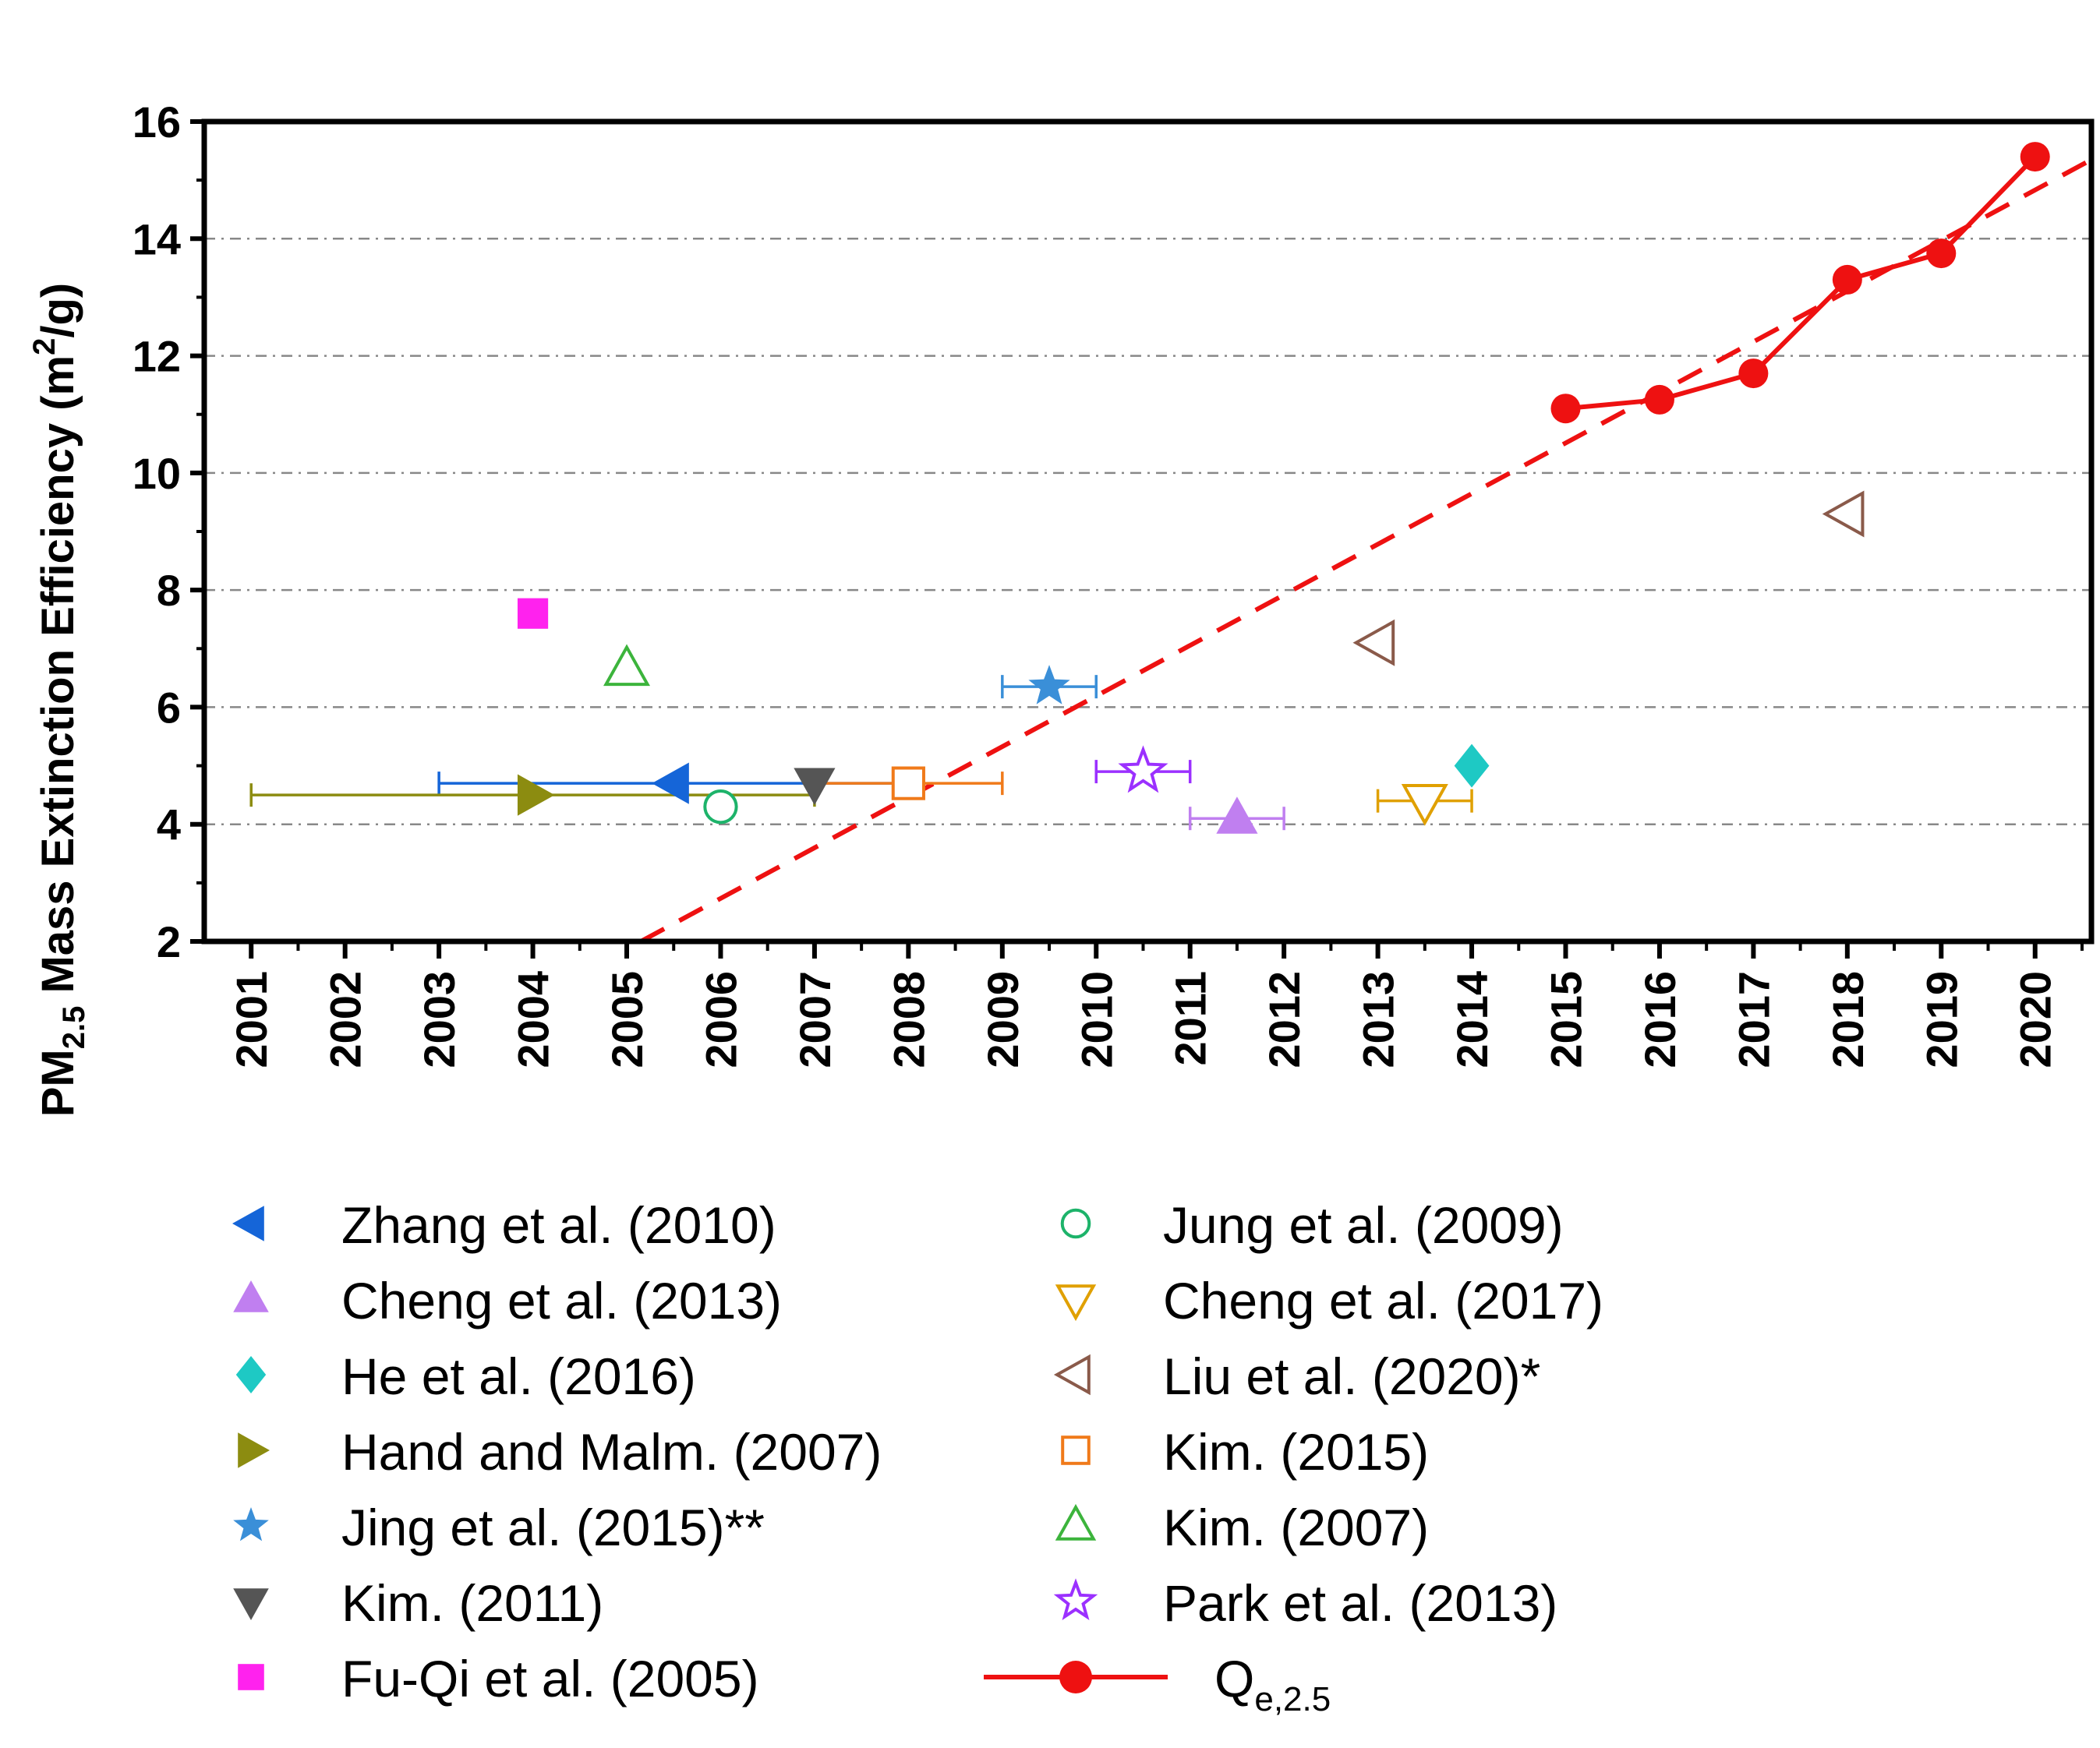 This screenshot has height=1748, width=2100. What do you see at coordinates (550, 1678) in the screenshot?
I see `legend-label: Fu-Qi et al. (2005)` at bounding box center [550, 1678].